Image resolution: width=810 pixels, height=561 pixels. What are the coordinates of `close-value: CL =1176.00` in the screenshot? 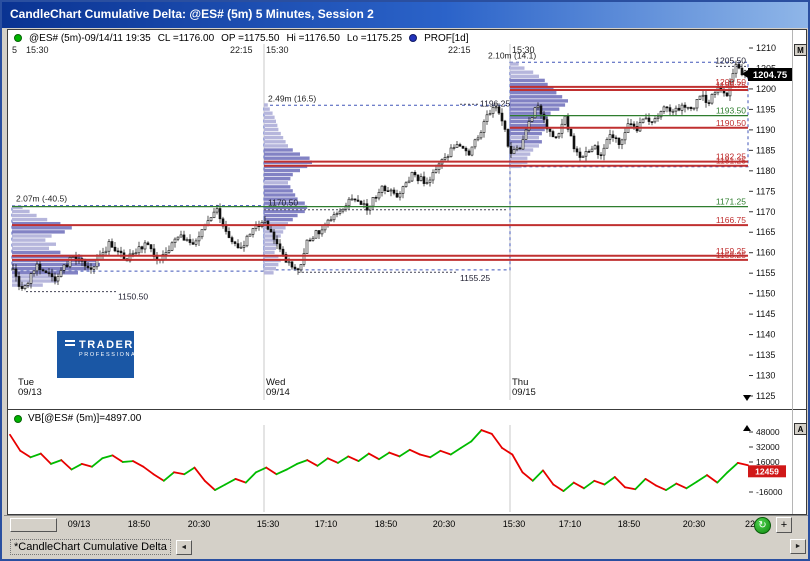 It's located at (186, 38).